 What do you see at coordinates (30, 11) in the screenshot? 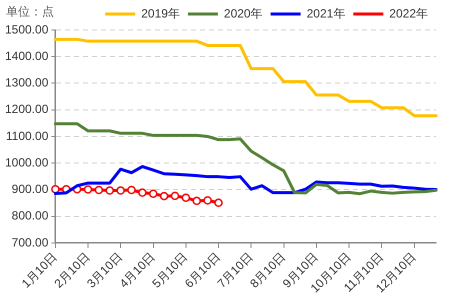
I see `text: 单位：点` at bounding box center [30, 11].